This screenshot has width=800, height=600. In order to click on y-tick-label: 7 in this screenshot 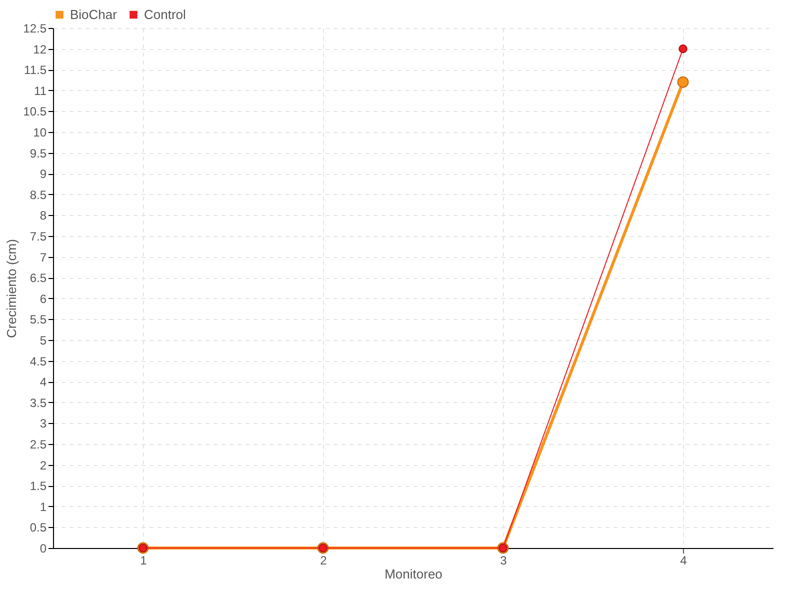, I will do `click(43, 257)`.